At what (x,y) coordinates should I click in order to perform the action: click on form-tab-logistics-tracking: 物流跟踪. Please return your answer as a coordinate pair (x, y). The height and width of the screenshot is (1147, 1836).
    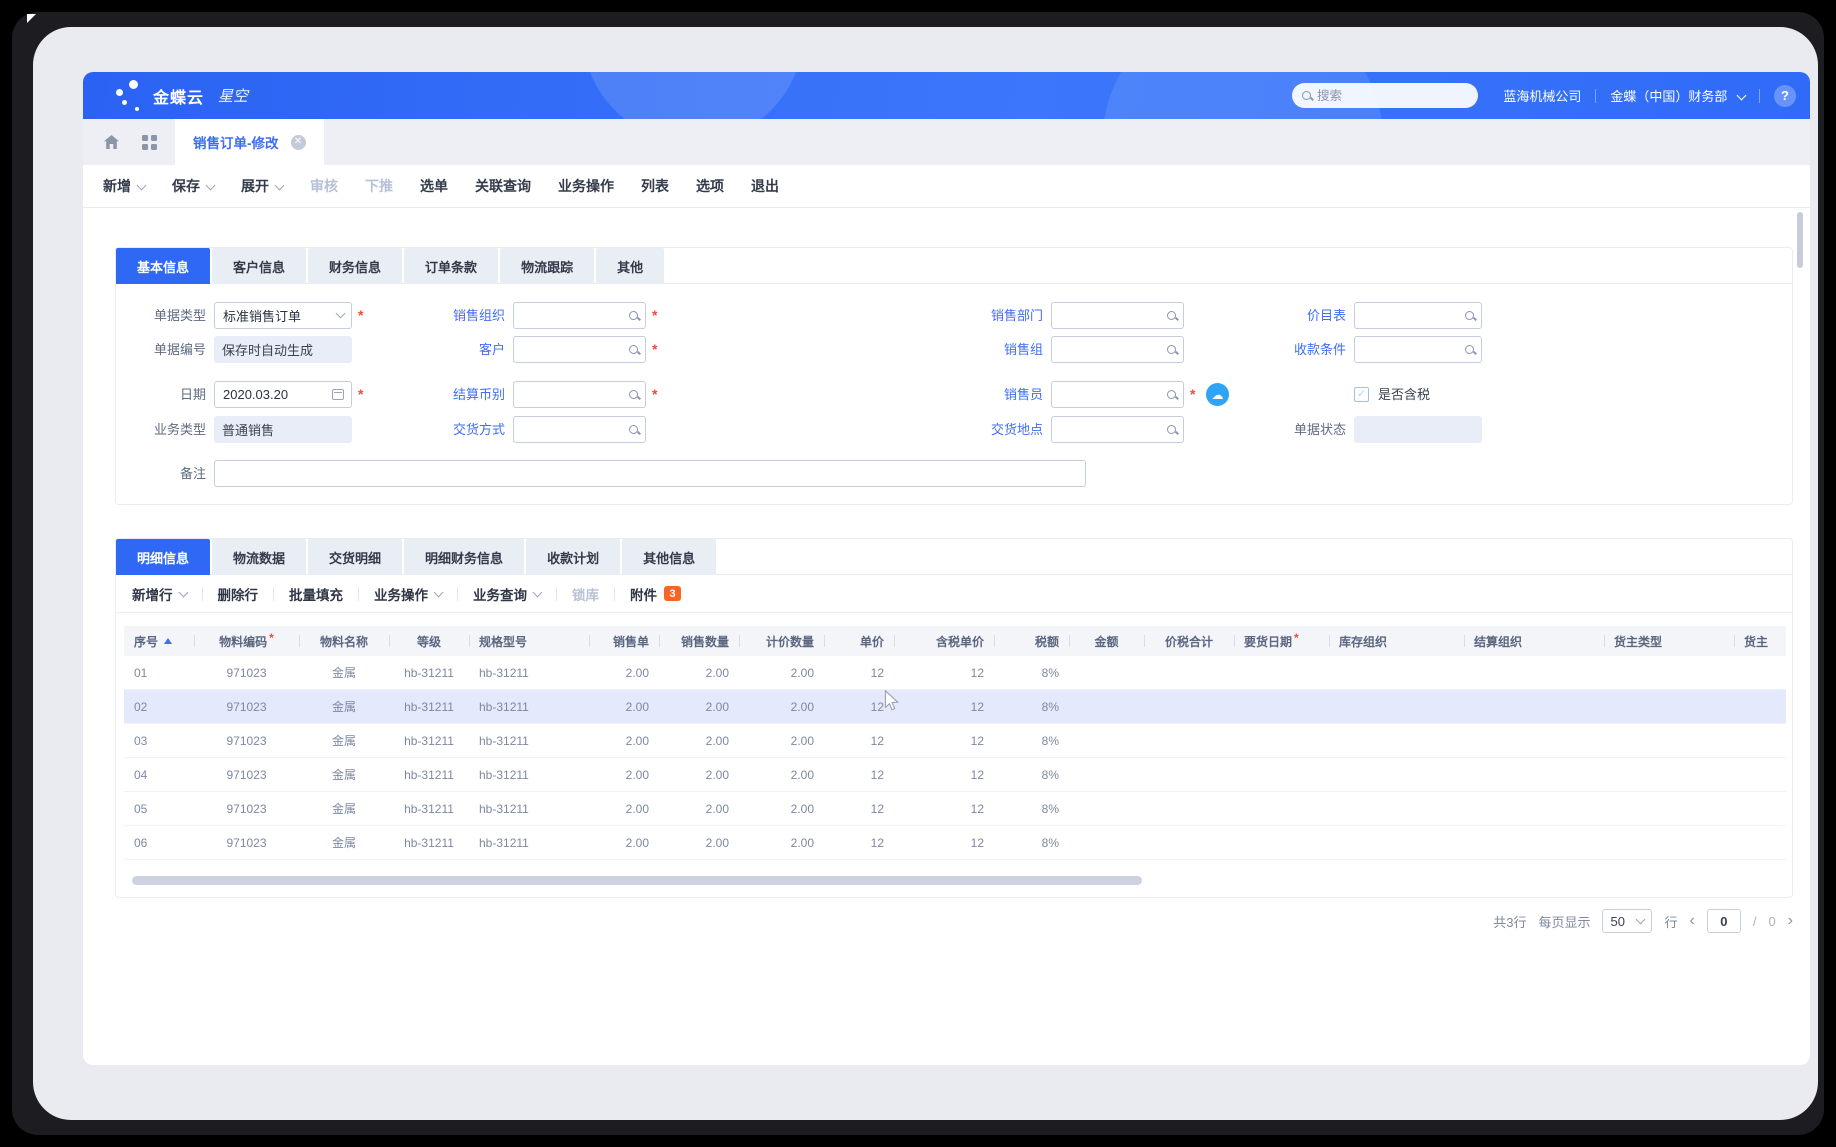
    Looking at the image, I should click on (547, 266).